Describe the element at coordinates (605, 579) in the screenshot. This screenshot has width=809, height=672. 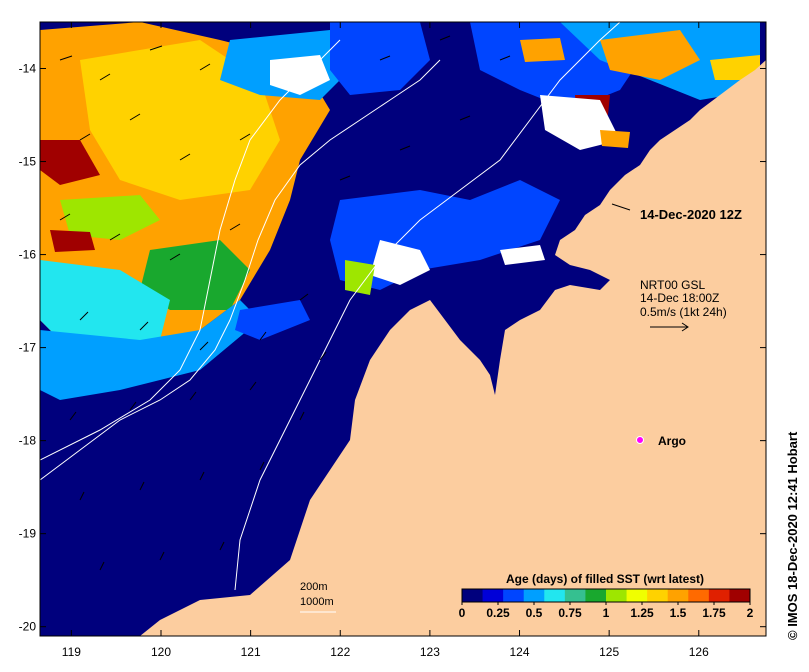
I see `colorbar-title: Age (days) of filled SST (wrt latest)` at that location.